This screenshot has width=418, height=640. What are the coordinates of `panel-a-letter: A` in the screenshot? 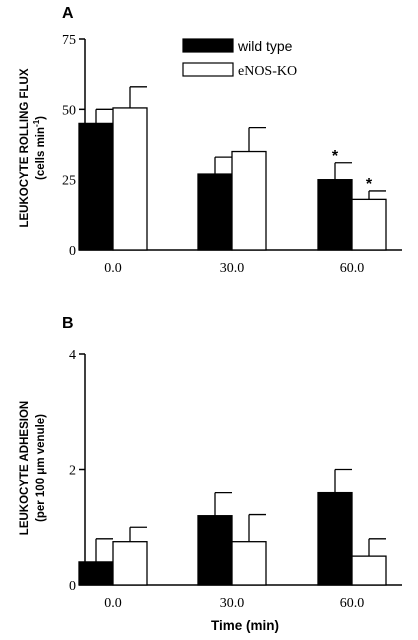 It's located at (68, 13).